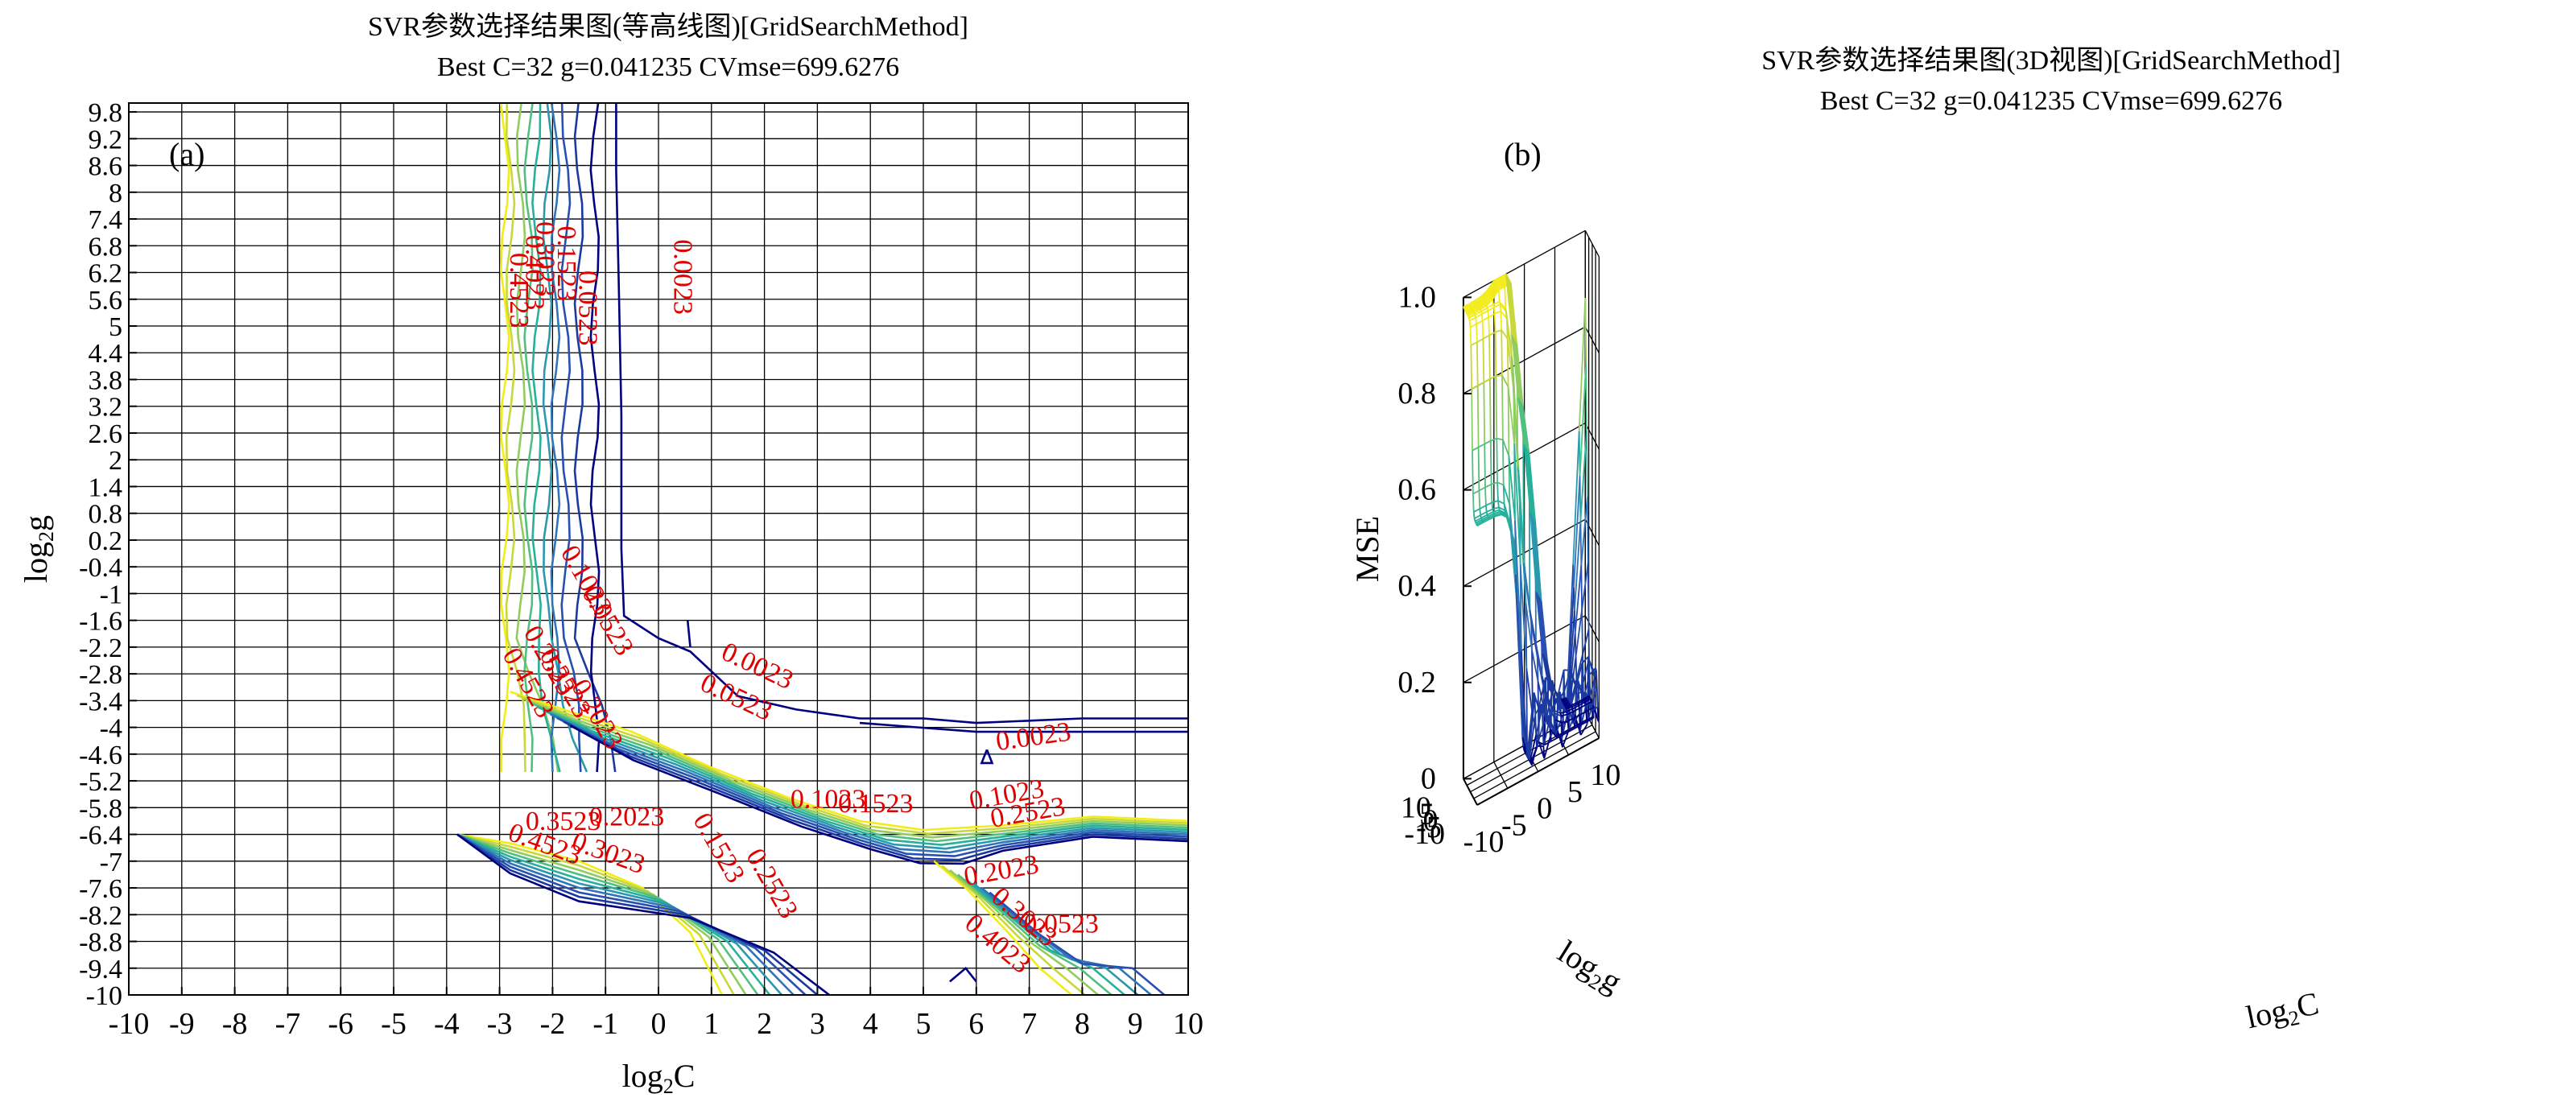 Image resolution: width=2576 pixels, height=1102 pixels. I want to click on contour-x-tick-label: -3, so click(500, 1024).